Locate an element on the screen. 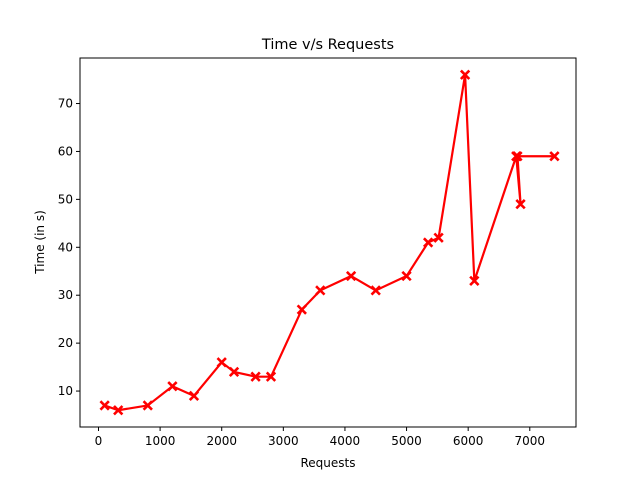 The image size is (640, 480). y-tick-label: 30 is located at coordinates (65, 295).